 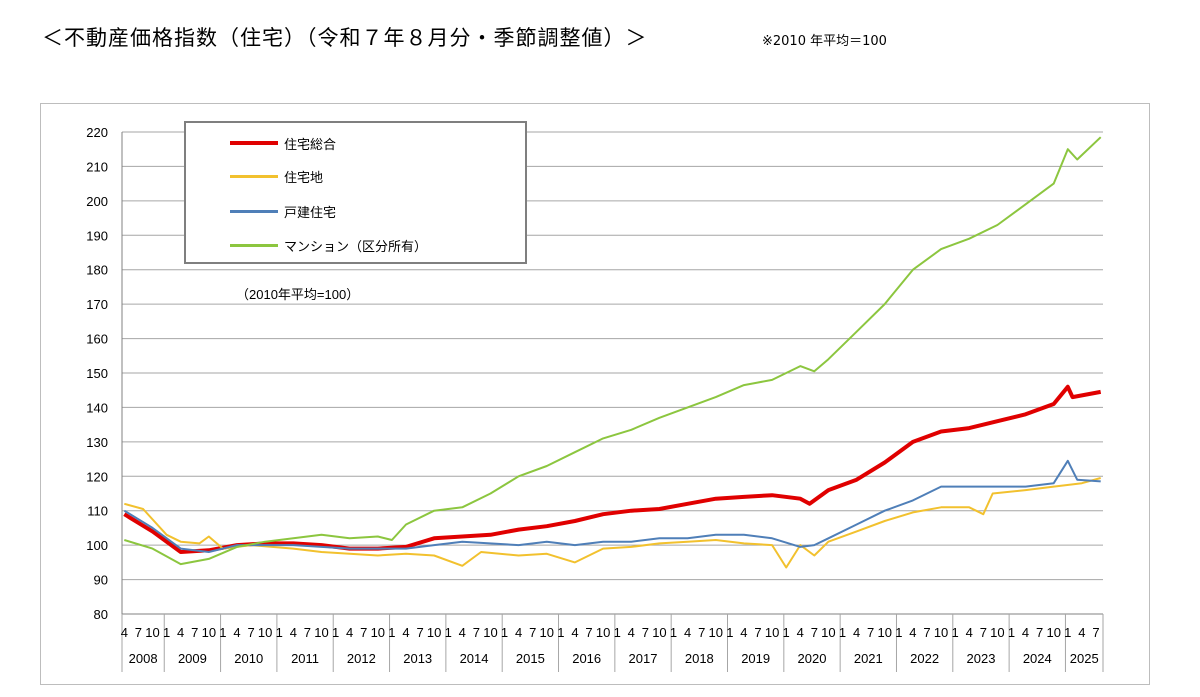 I want to click on y-tick-label: 110, so click(x=97, y=511).